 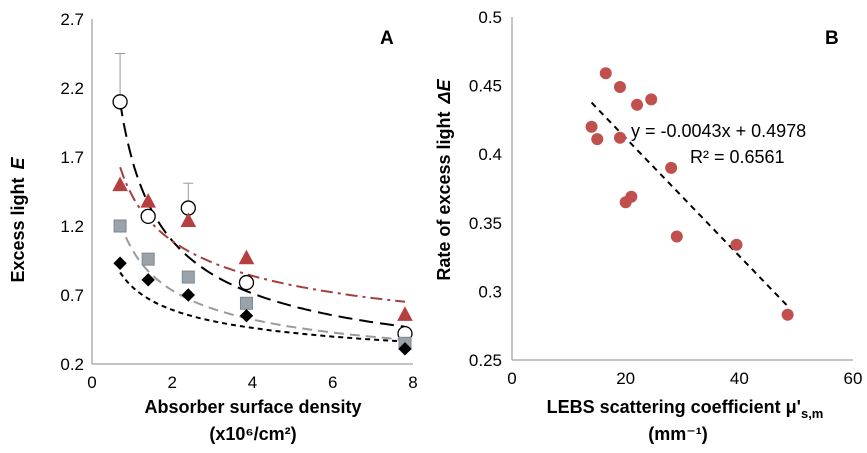 I want to click on panel-a-y-tick-labels: 0.2 0.7 1.2 1.7 2.2 2.7, so click(x=72, y=192).